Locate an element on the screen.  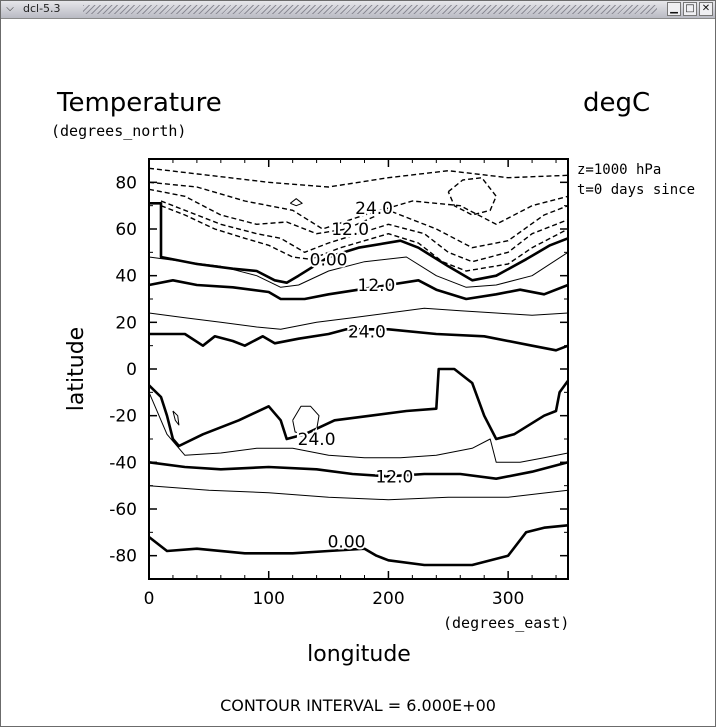
window-menu-button: ⌵ is located at coordinates (10, 9).